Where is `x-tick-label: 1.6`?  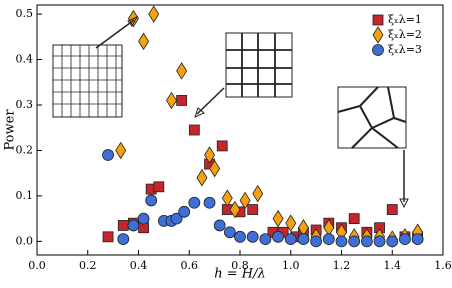
x-tick-label: 1.6 is located at coordinates (443, 265).